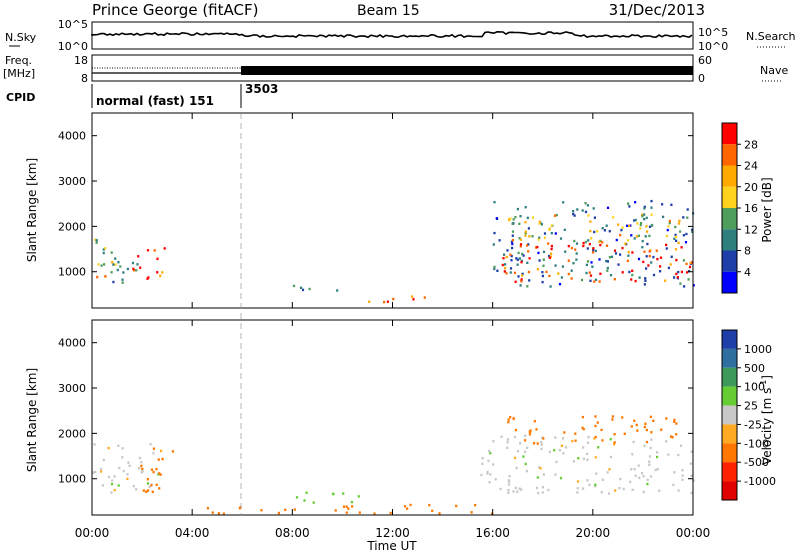 This screenshot has height=554, width=800. What do you see at coordinates (467, 70) in the screenshot?
I see `nave-dense-block` at bounding box center [467, 70].